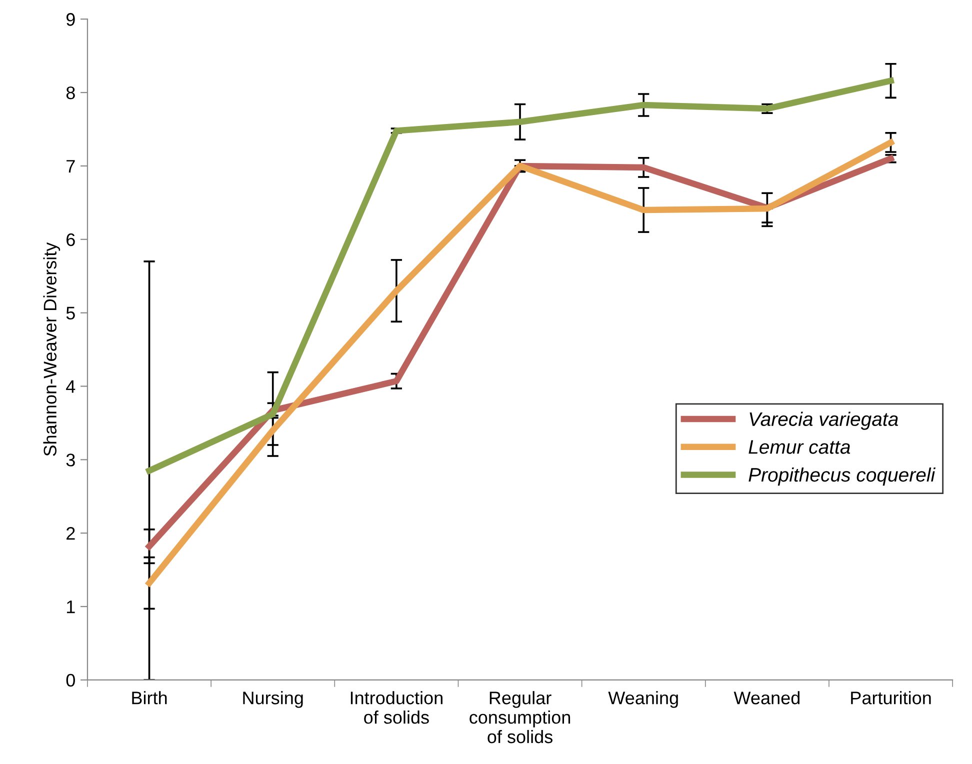  Describe the element at coordinates (51, 349) in the screenshot. I see `y-axis-title: Shannon-Weaver Diversity` at that location.